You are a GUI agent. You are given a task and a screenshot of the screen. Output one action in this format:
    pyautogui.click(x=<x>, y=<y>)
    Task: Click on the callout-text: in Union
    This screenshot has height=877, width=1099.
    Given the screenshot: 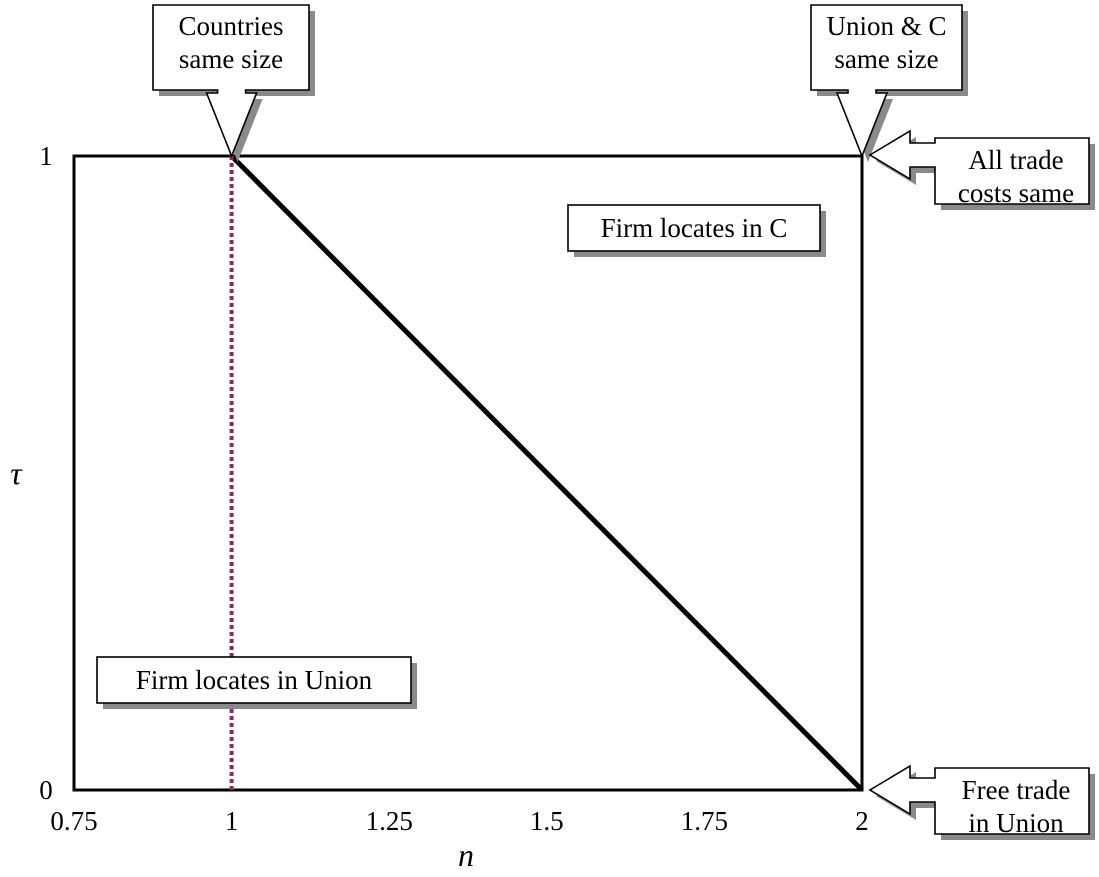 What is the action you would take?
    pyautogui.click(x=1016, y=823)
    